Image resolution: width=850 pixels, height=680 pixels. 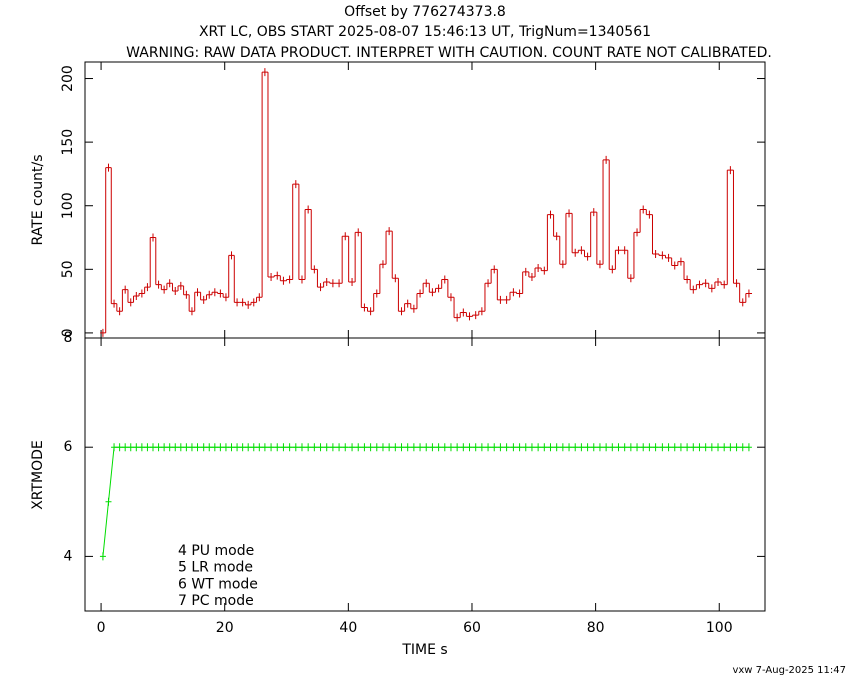 What do you see at coordinates (225, 628) in the screenshot?
I see `x-tick-label: 20` at bounding box center [225, 628].